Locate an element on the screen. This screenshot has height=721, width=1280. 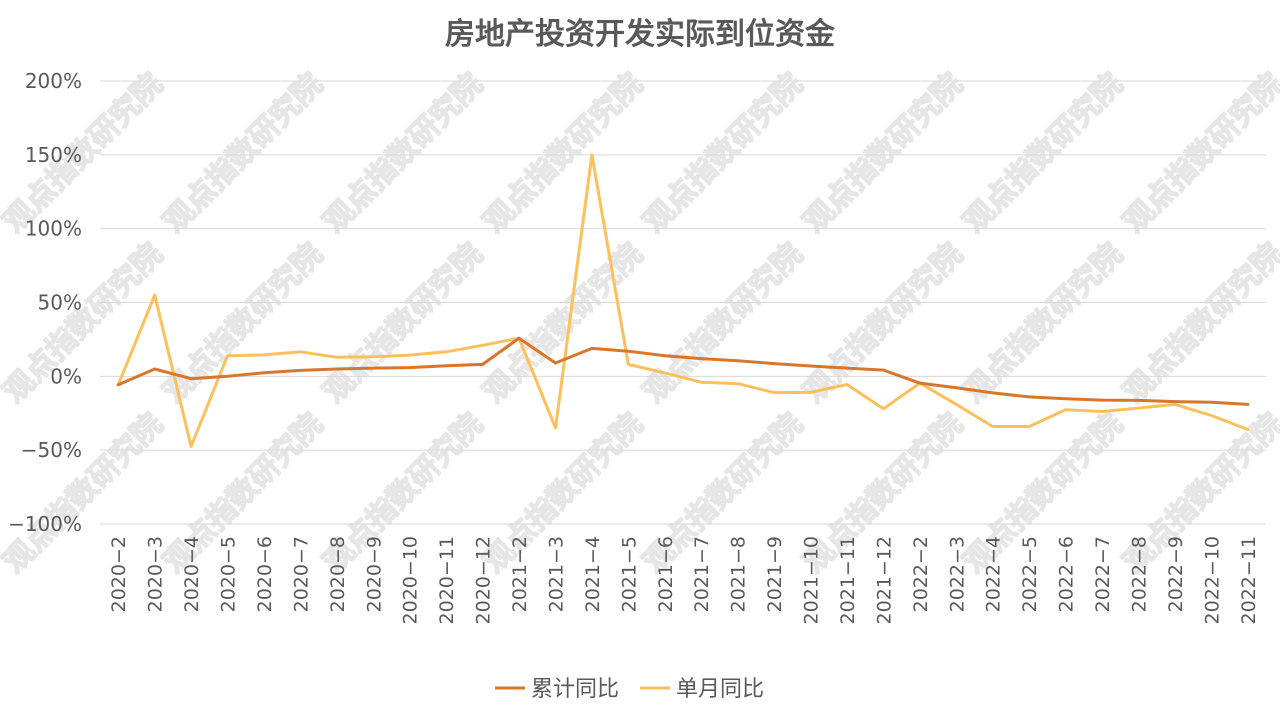
y-tick-label: −100% is located at coordinates (45, 524).